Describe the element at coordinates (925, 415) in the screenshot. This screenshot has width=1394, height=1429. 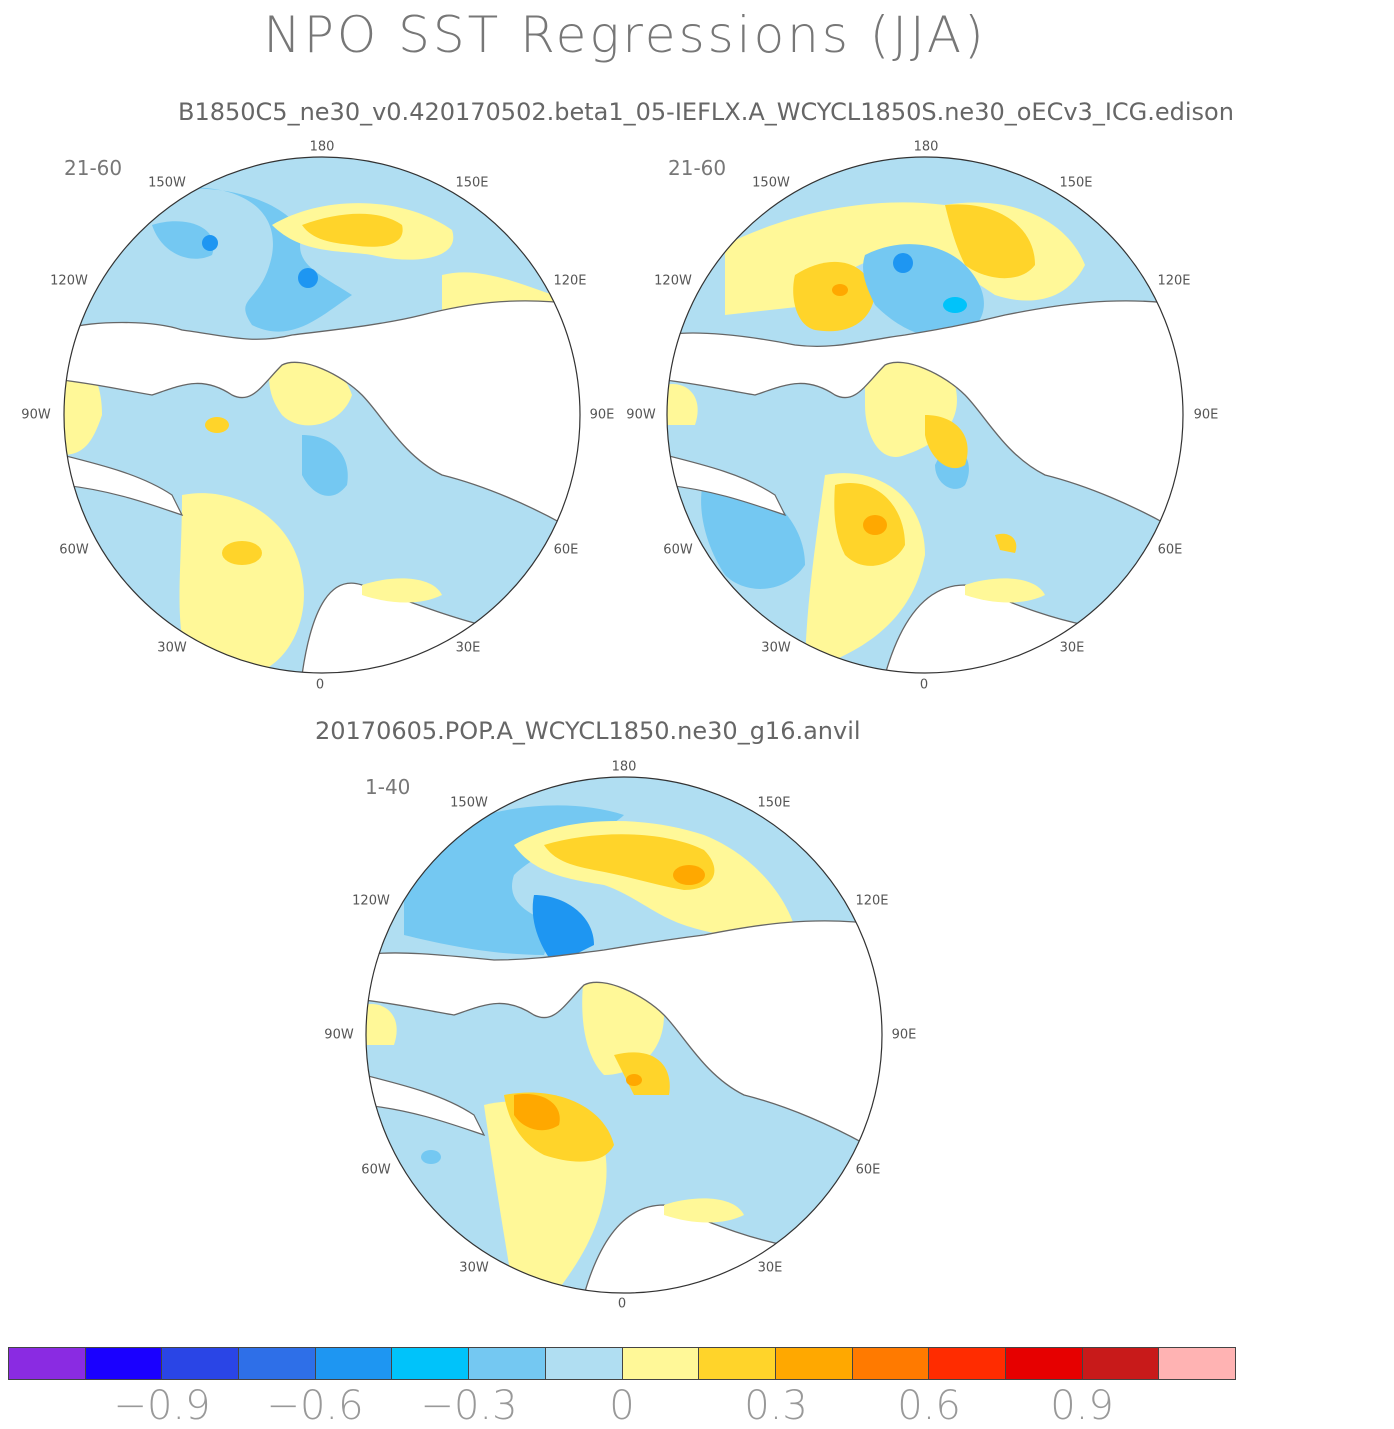
I see `panel-top-right-map` at that location.